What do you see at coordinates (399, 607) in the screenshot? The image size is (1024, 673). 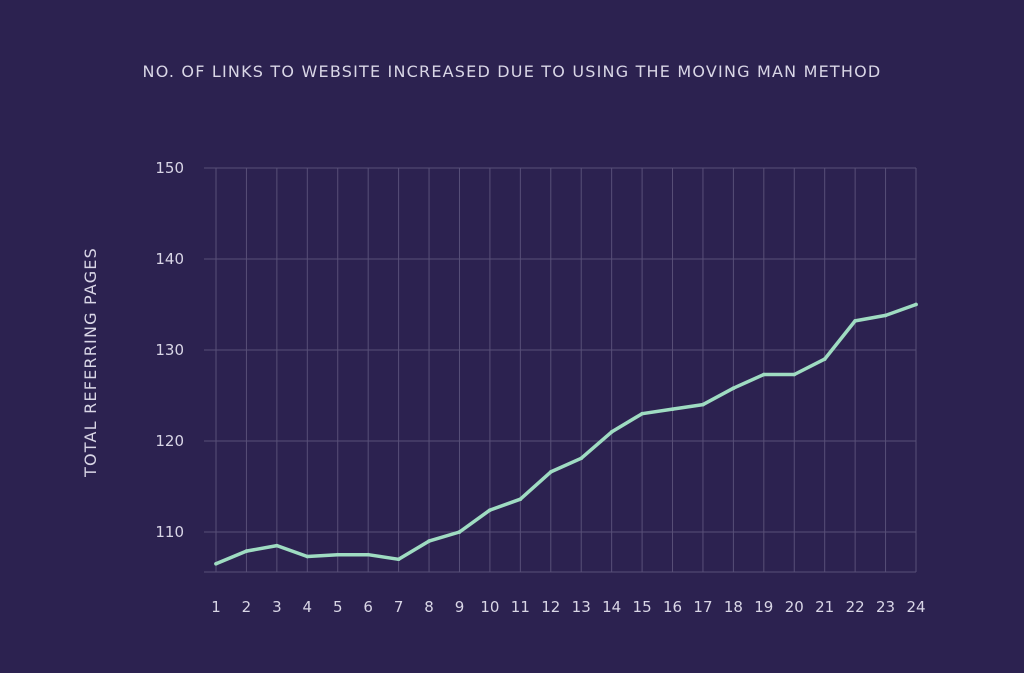 I see `x-tick-label: 7` at bounding box center [399, 607].